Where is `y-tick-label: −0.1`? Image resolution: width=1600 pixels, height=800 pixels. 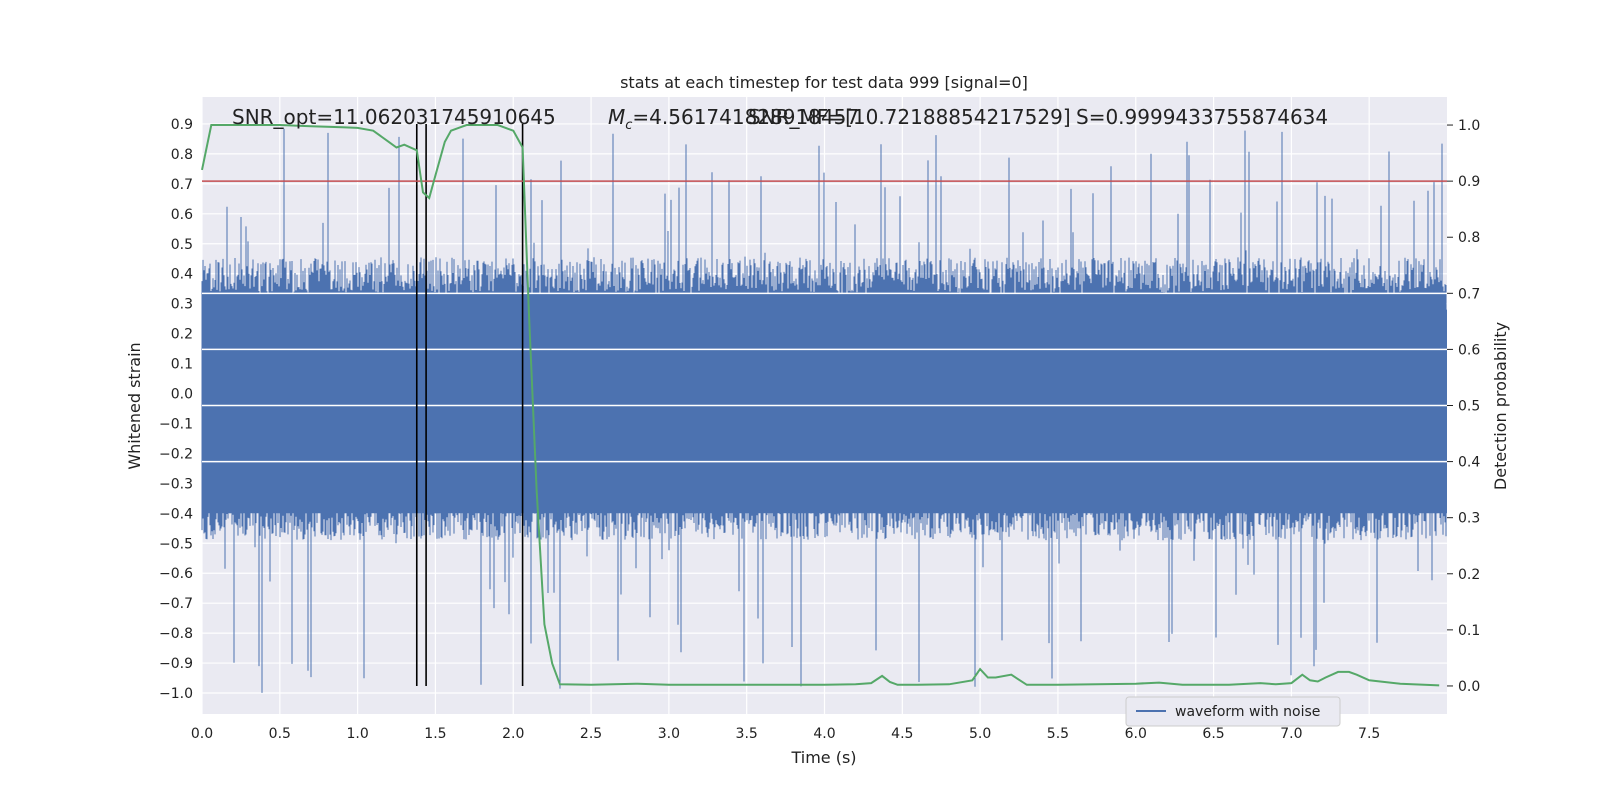 y-tick-label: −0.1 is located at coordinates (176, 424).